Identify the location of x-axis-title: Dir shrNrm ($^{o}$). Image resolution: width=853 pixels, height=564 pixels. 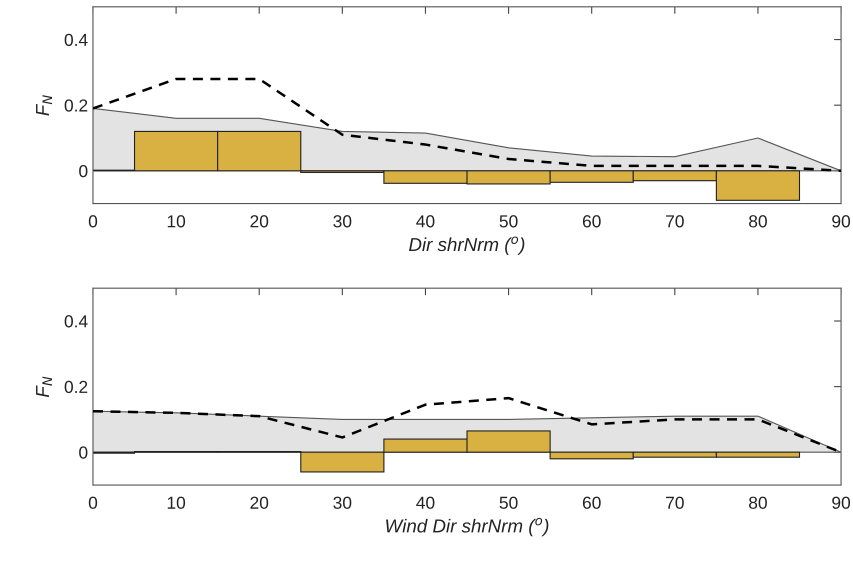
(466, 245).